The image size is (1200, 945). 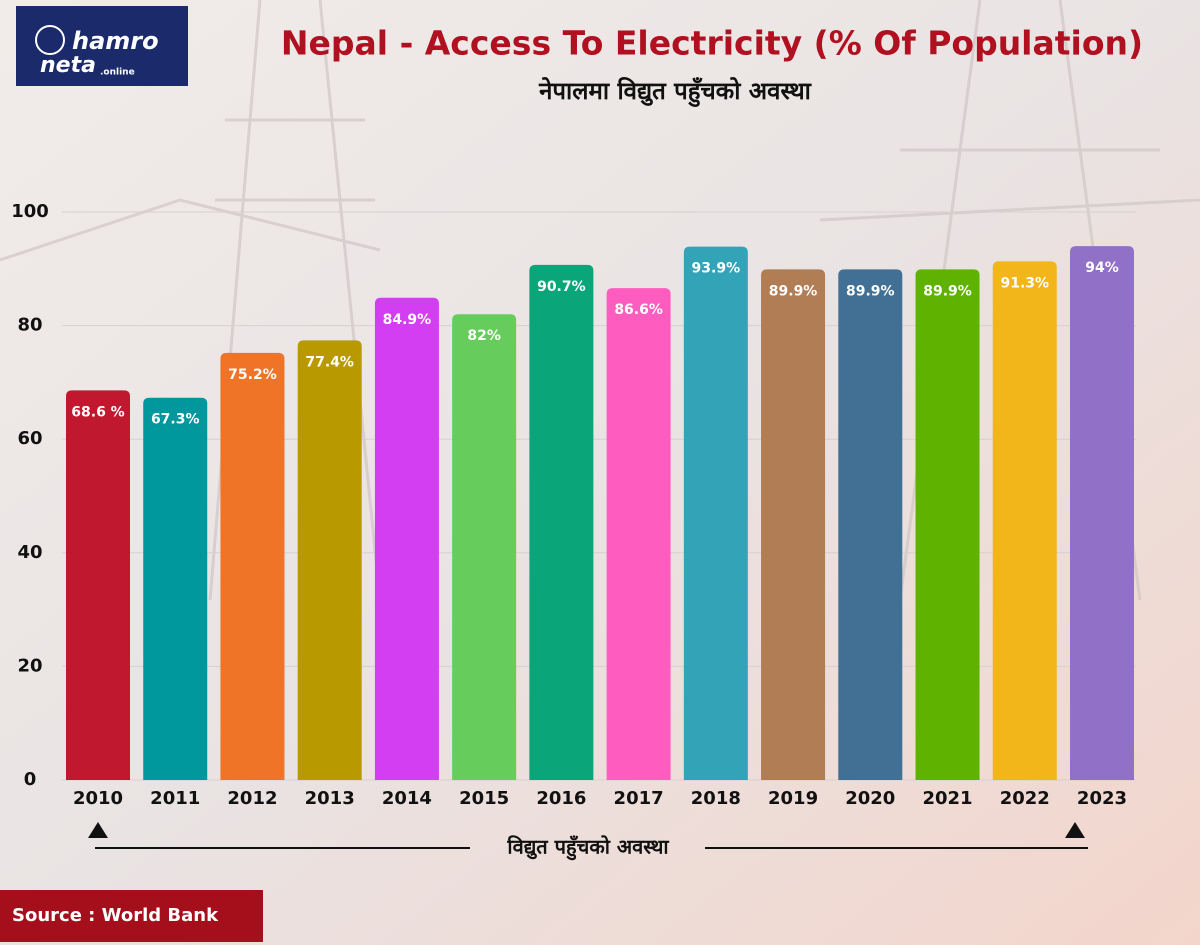 I want to click on value-label: 67.3%, so click(x=175, y=420).